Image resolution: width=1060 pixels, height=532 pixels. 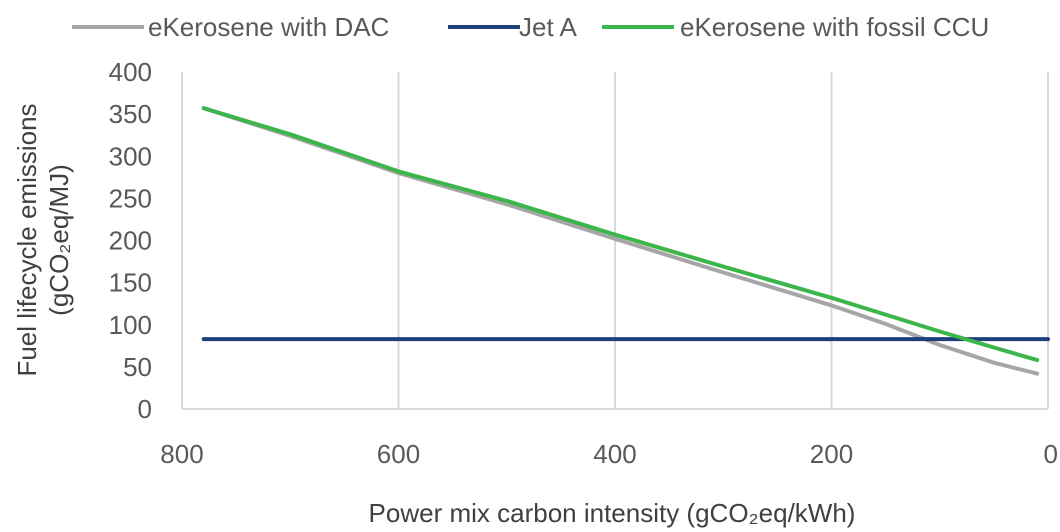 What do you see at coordinates (130, 72) in the screenshot?
I see `y-tick-label: 400` at bounding box center [130, 72].